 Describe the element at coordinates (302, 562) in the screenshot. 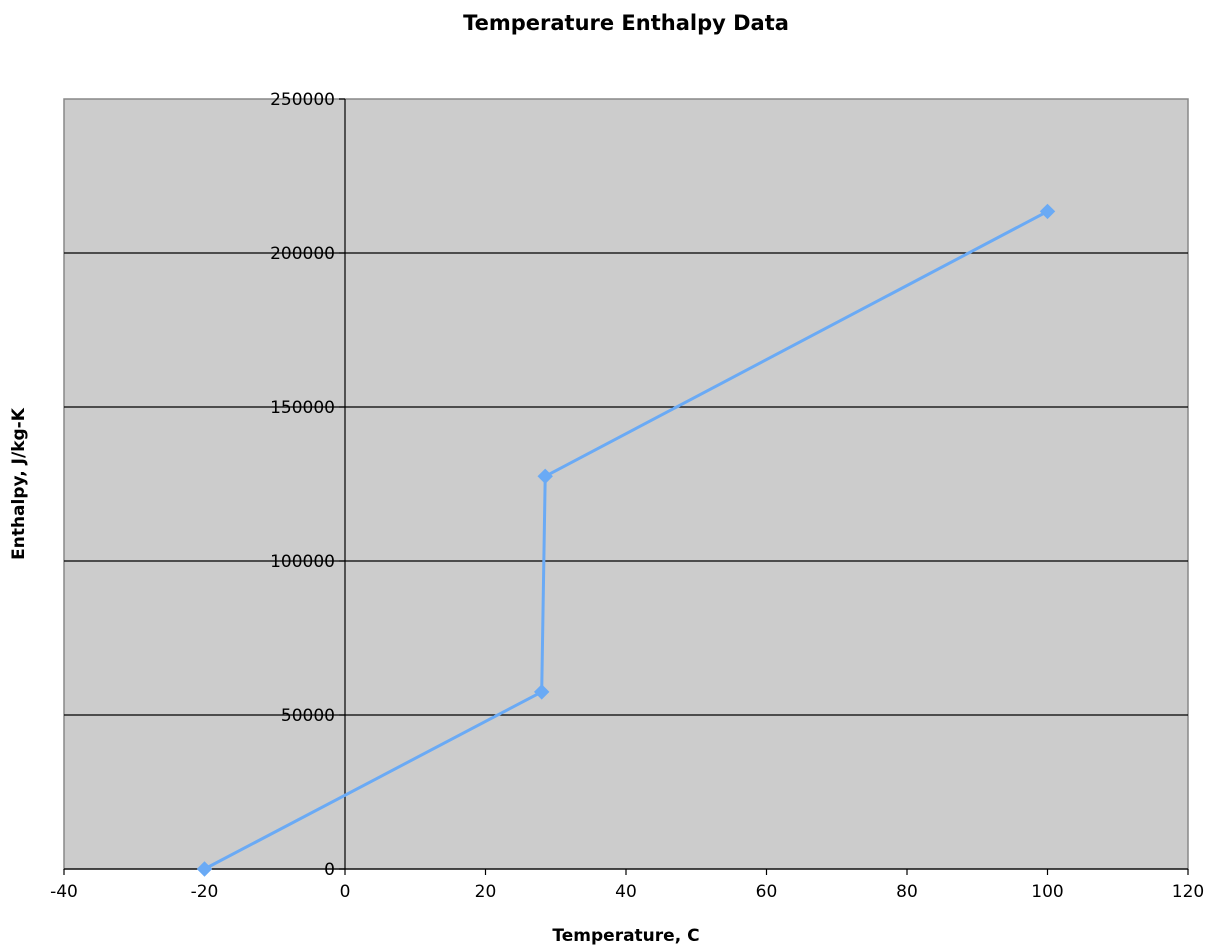

I see `y-tick-label: 100000` at that location.